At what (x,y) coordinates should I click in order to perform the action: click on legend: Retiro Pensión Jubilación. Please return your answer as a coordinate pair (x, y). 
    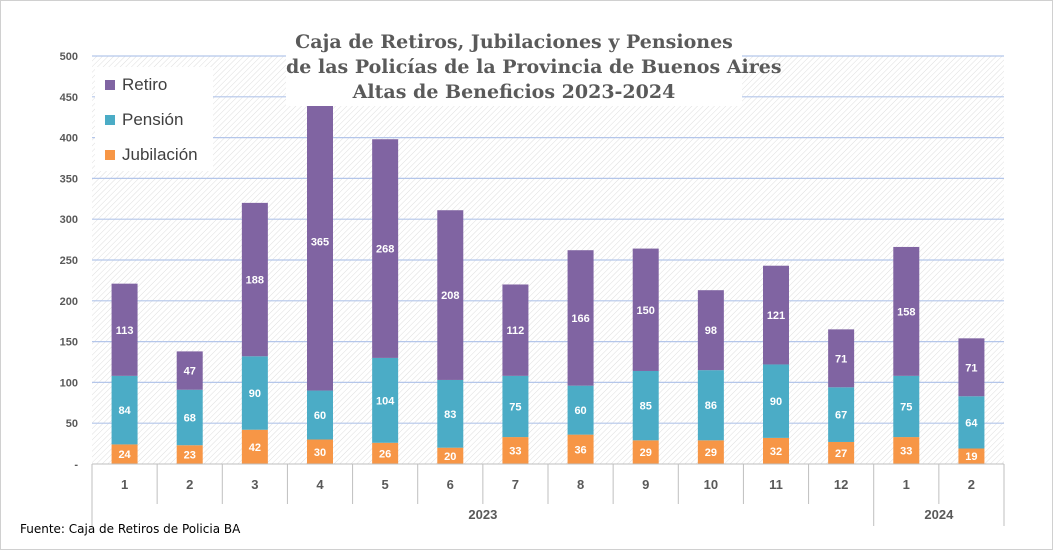
    Looking at the image, I should click on (154, 119).